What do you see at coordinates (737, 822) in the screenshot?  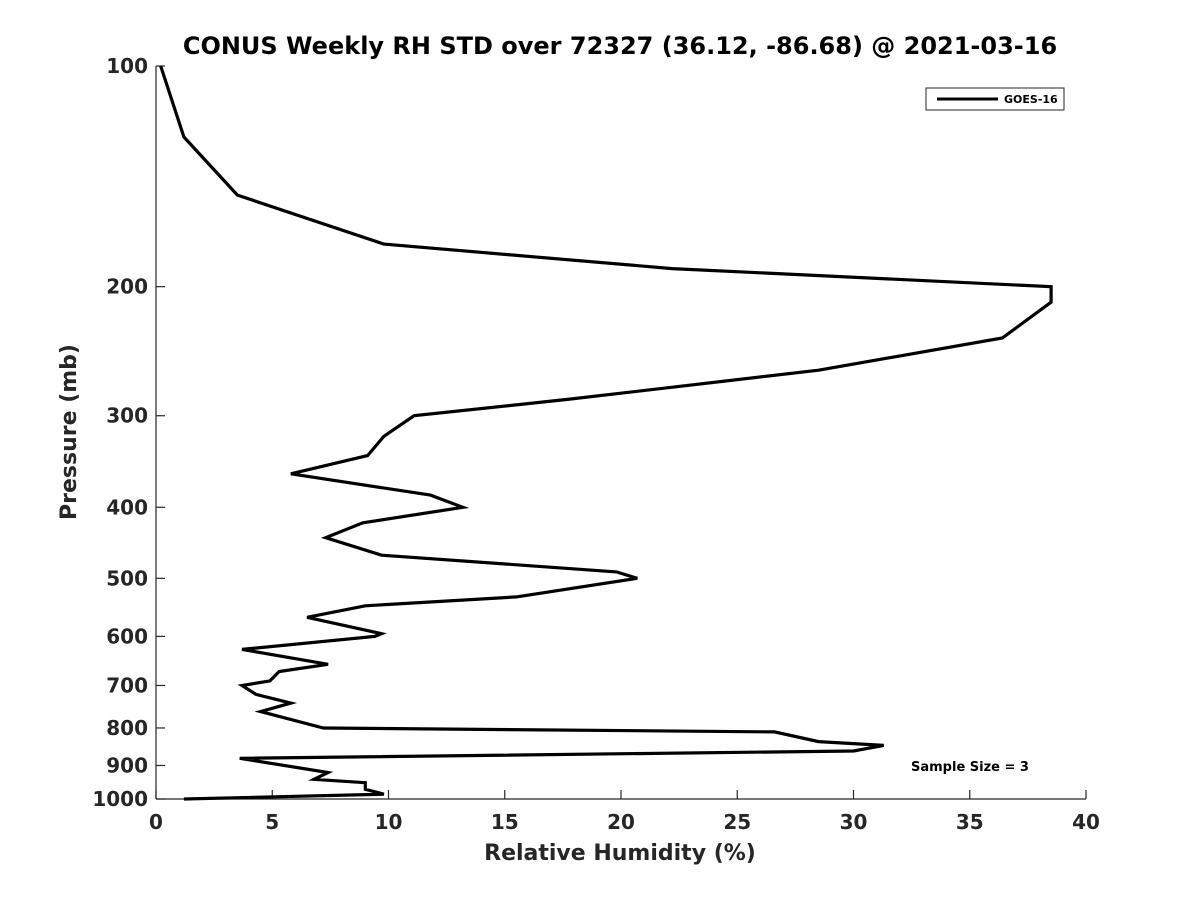 I see `x-tick-label: 25` at bounding box center [737, 822].